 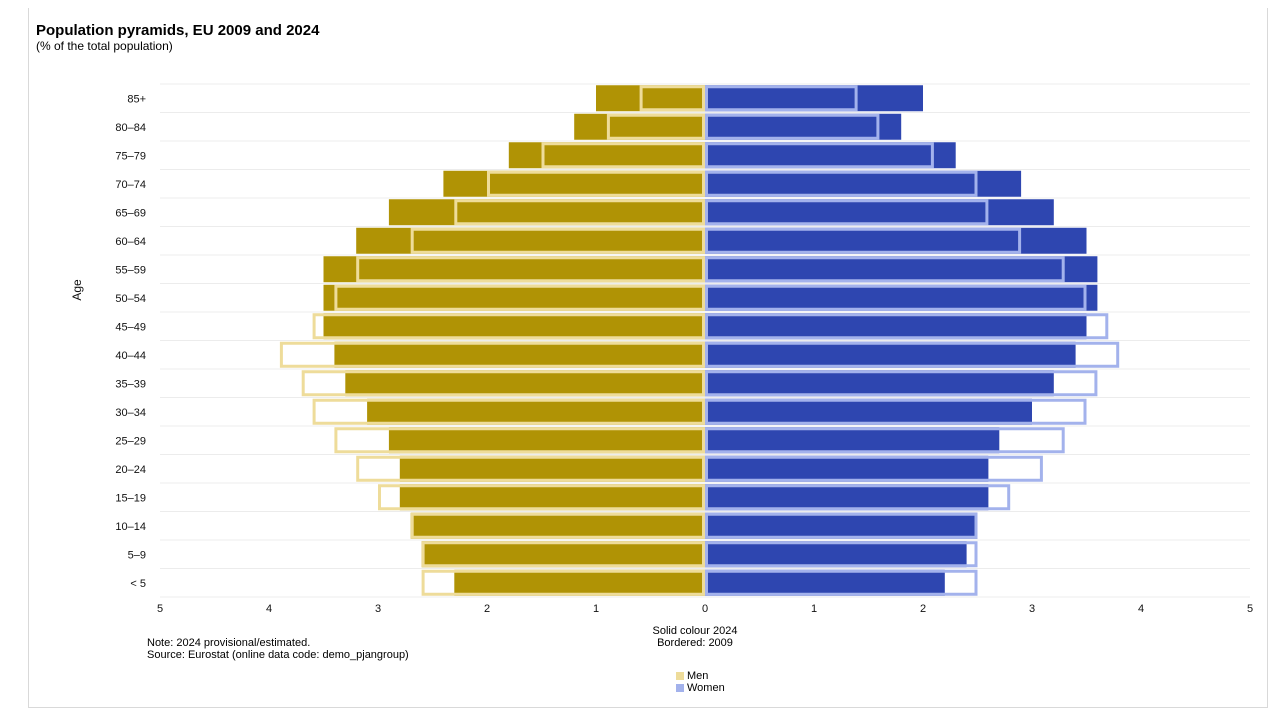 What do you see at coordinates (130, 185) in the screenshot?
I see `y-tick-label: 70–74` at bounding box center [130, 185].